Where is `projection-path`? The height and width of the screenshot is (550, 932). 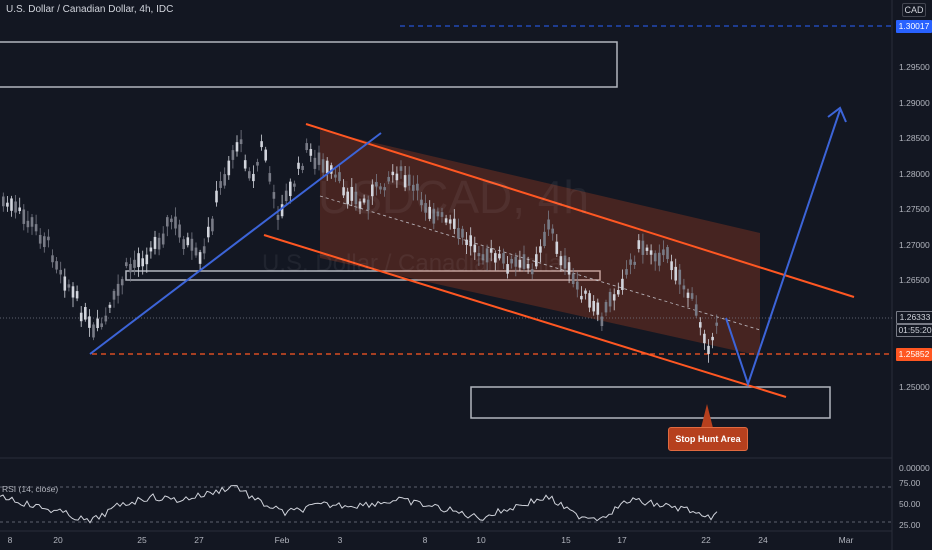 projection-path is located at coordinates (783, 248).